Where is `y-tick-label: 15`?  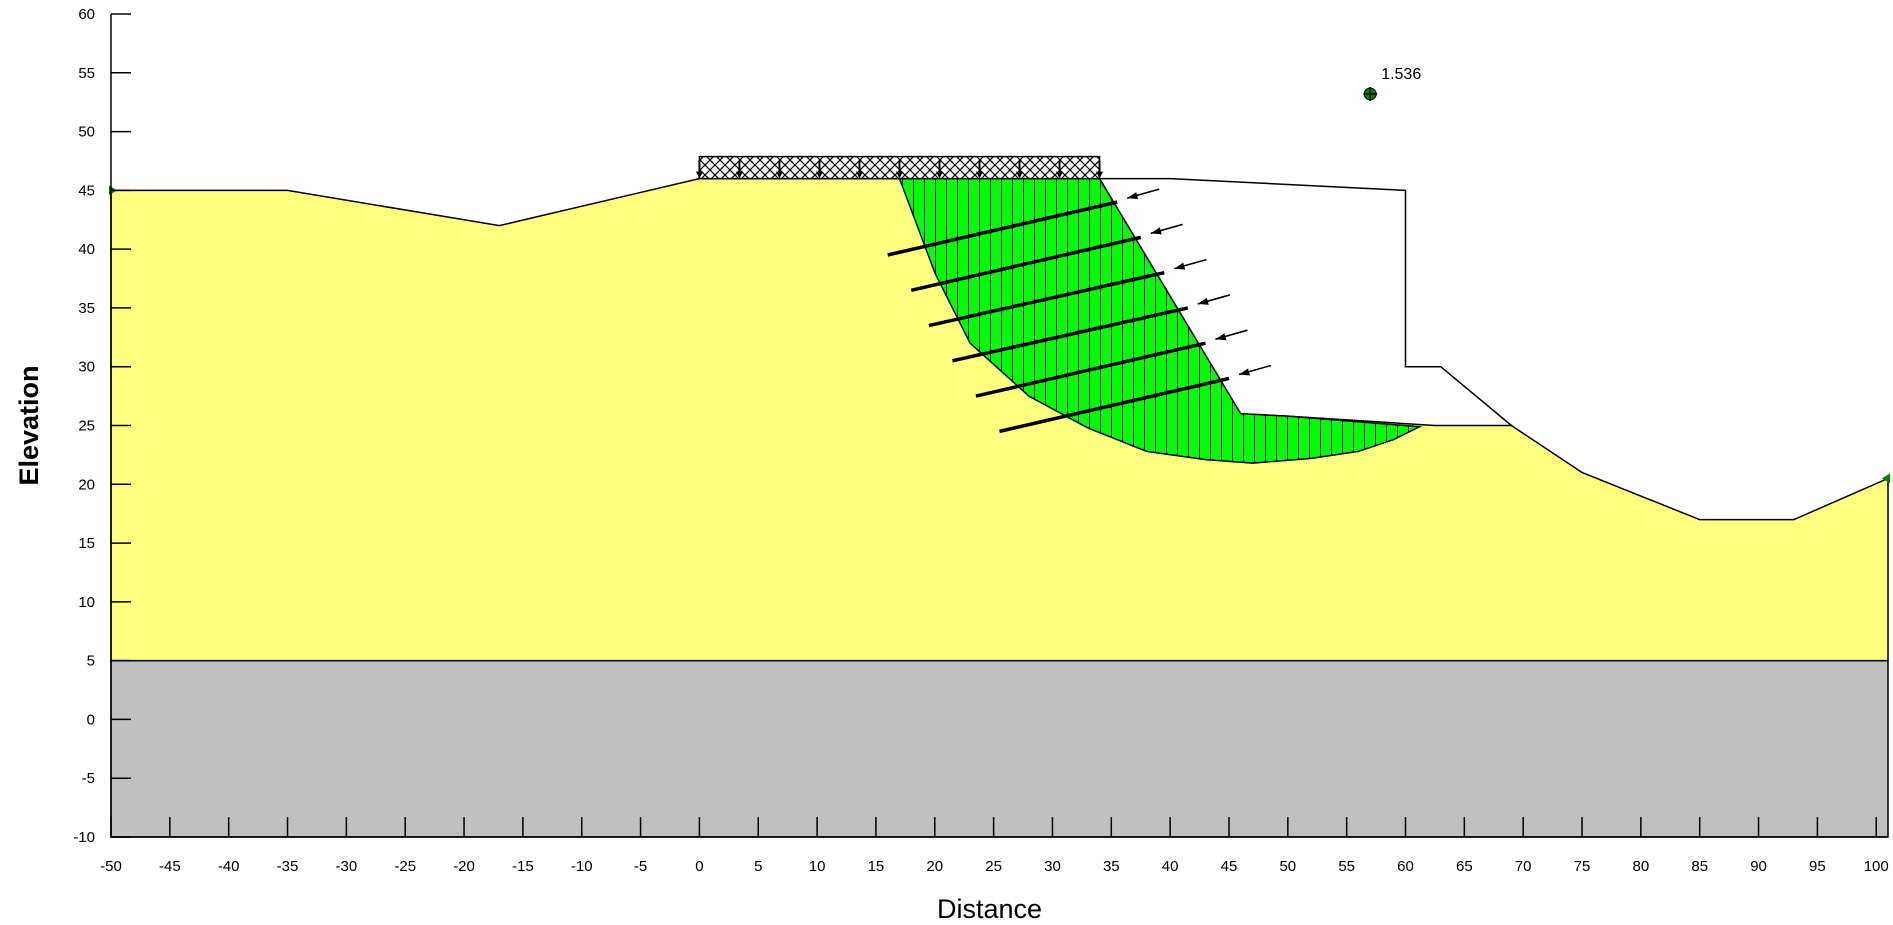
y-tick-label: 15 is located at coordinates (86, 543).